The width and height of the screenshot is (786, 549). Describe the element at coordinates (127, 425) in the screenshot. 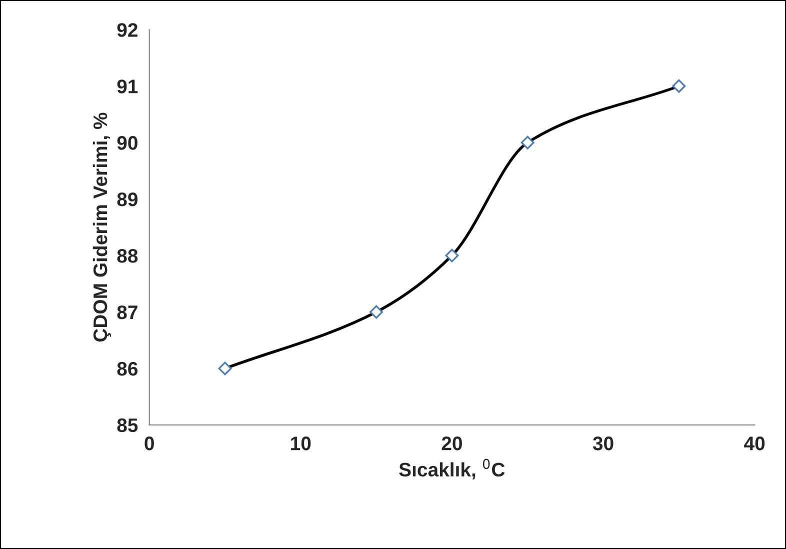

I see `y-tick-label: 85` at that location.